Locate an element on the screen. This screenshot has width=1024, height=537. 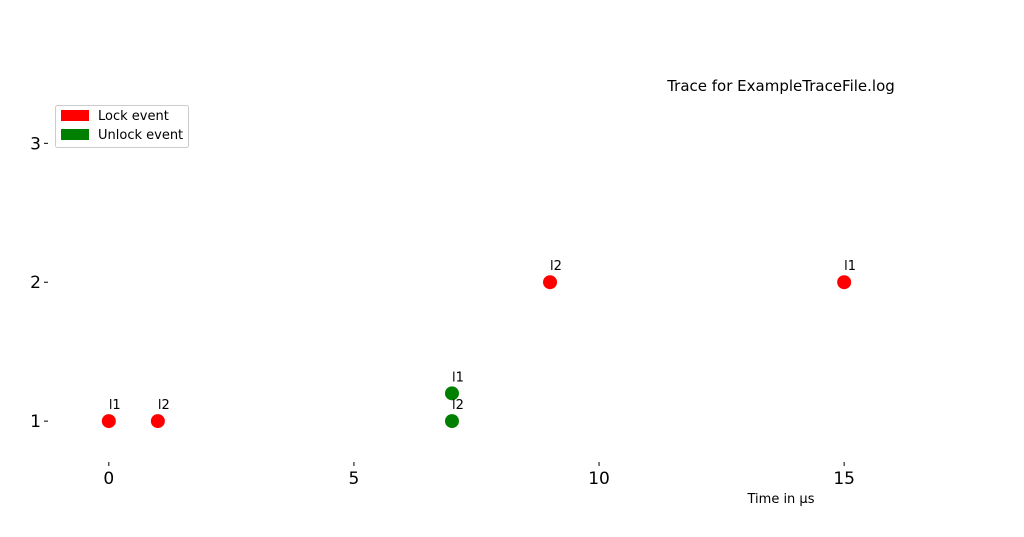
legend-label: Lock event is located at coordinates (133, 116).